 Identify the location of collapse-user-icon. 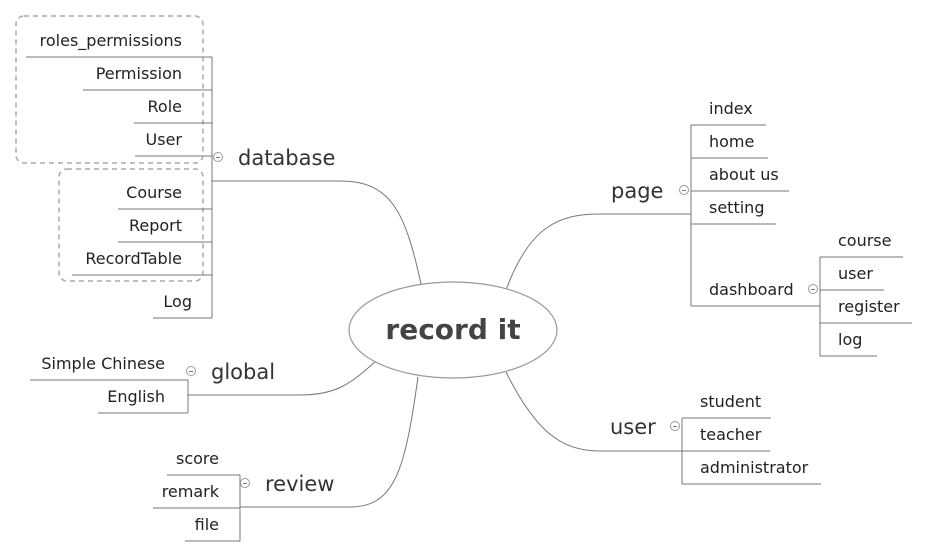
(675, 426).